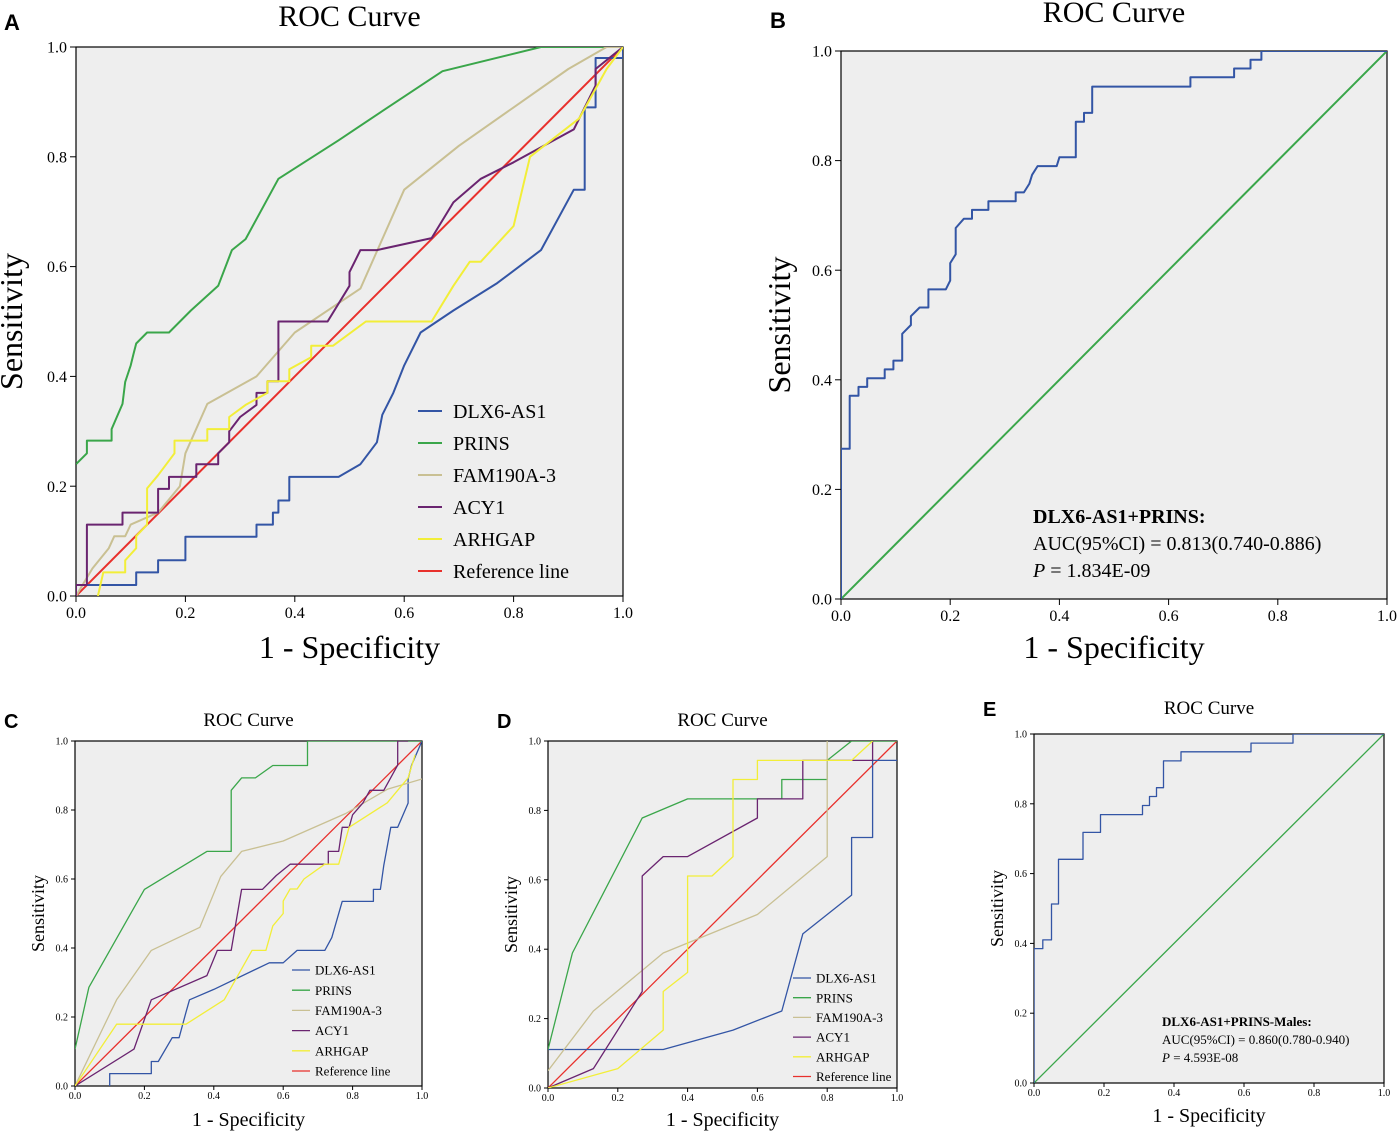  Describe the element at coordinates (1204, 1057) in the screenshot. I see `p-number: = 4.593E-08` at that location.